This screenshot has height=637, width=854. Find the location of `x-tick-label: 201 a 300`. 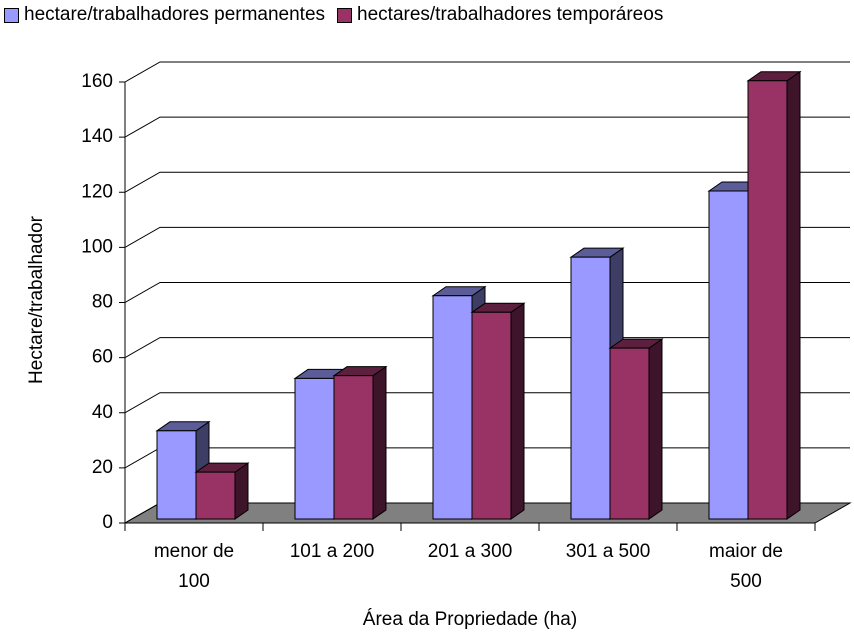

x-tick-label: 201 a 300 is located at coordinates (470, 551).